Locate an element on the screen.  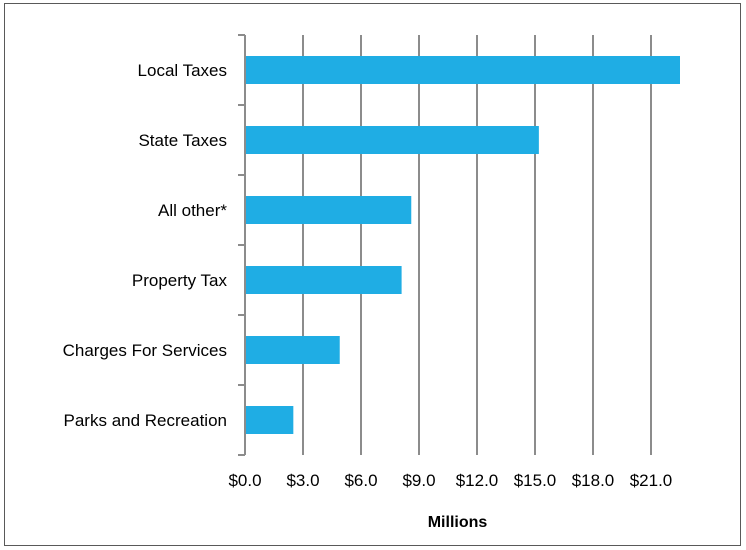
category-label: Local Taxes is located at coordinates (182, 70).